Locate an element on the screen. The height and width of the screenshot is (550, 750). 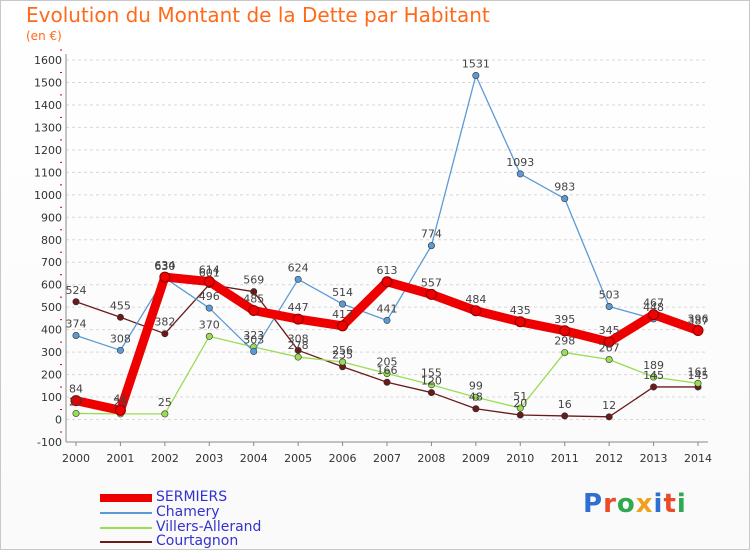
x-tick-label: 2012 is located at coordinates (609, 458).